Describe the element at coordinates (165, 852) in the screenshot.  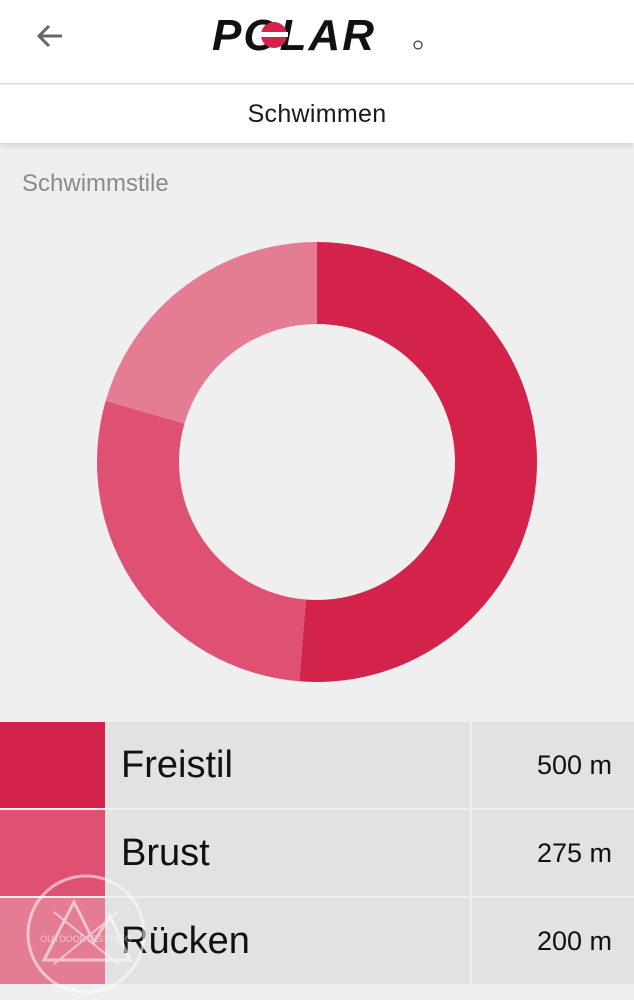
I see `legend-label: Brust` at that location.